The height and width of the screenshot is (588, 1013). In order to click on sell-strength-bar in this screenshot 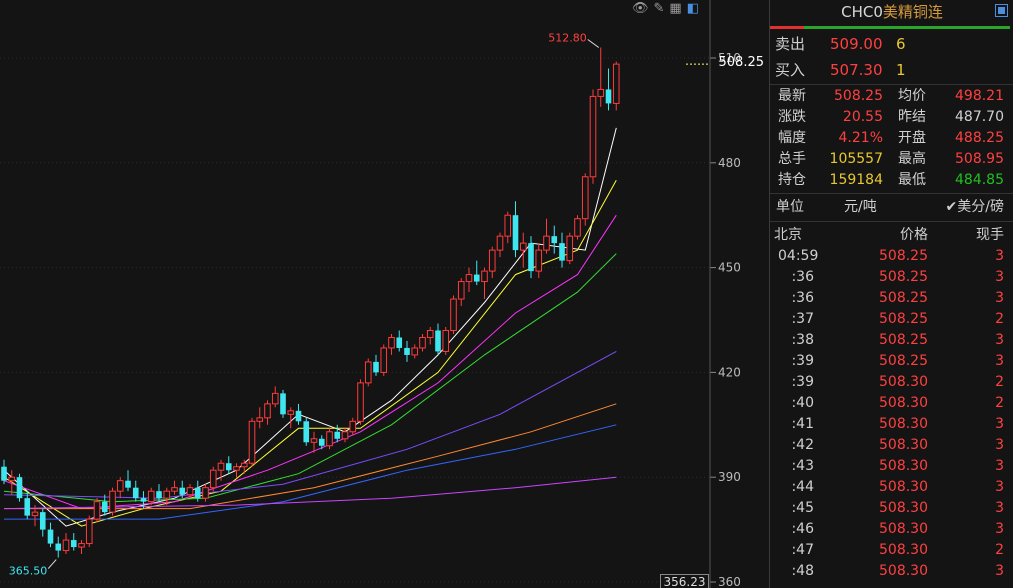, I will do `click(787, 27)`.